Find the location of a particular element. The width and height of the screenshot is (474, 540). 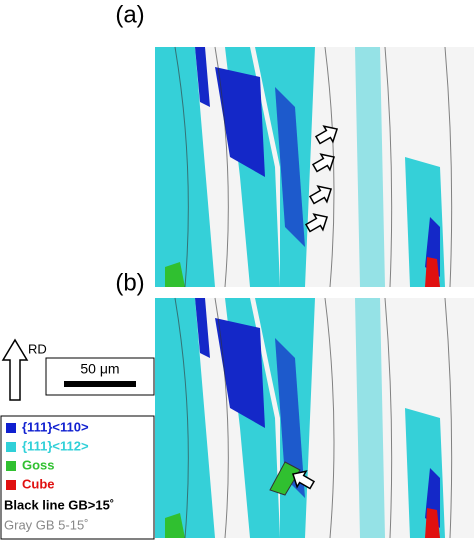

legend-label: Cube is located at coordinates (38, 483).